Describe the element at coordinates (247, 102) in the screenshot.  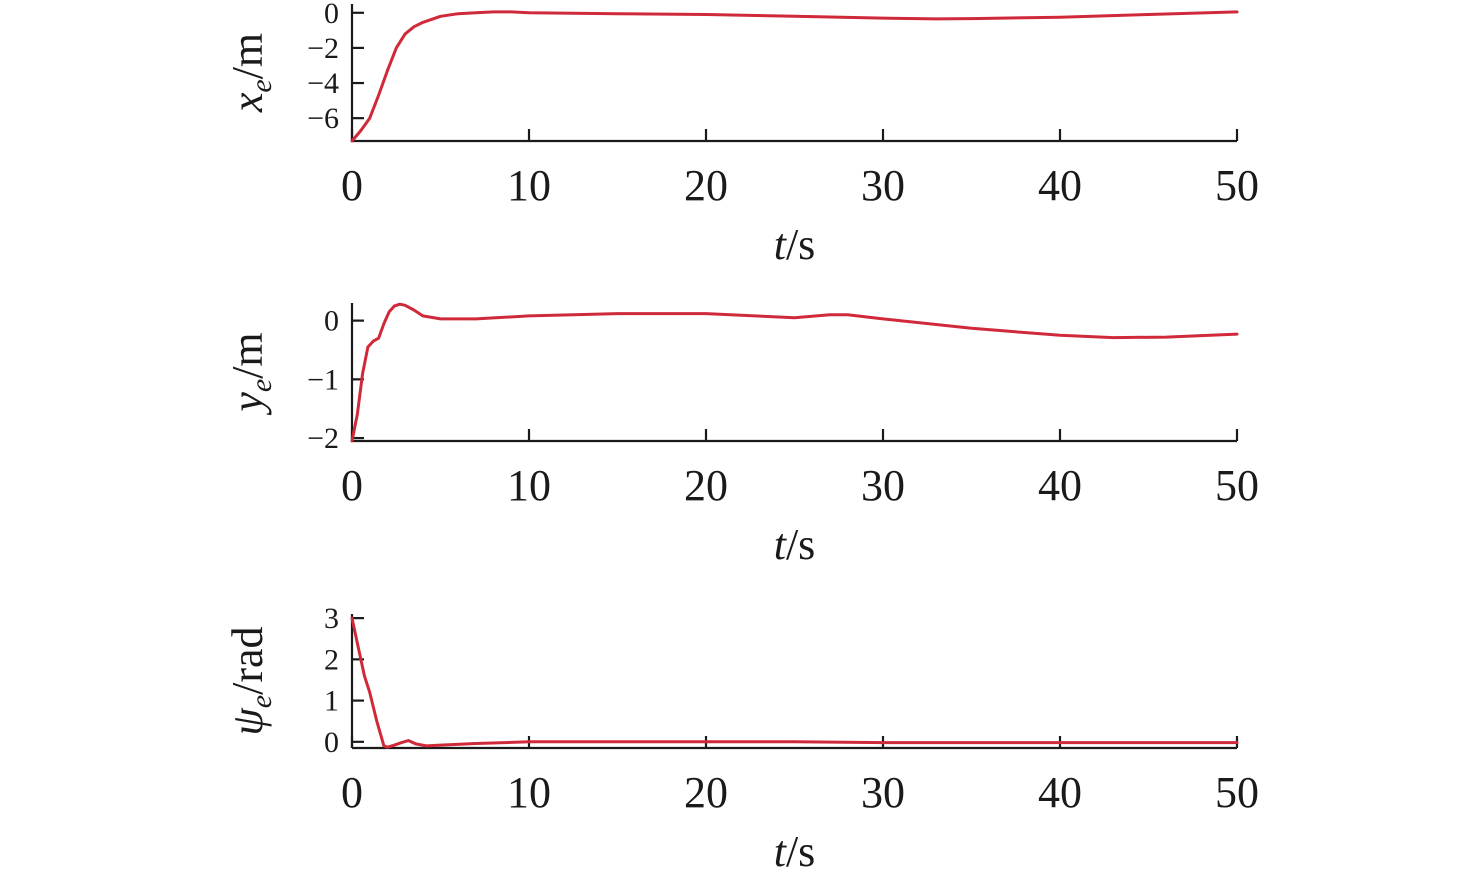
I see `x-error-y-axis-var: x` at that location.